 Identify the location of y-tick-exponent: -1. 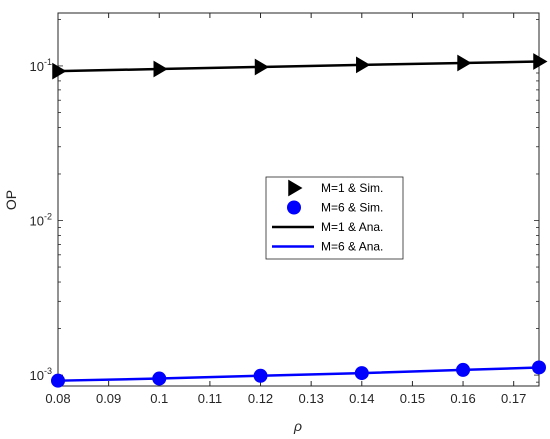
(48, 62).